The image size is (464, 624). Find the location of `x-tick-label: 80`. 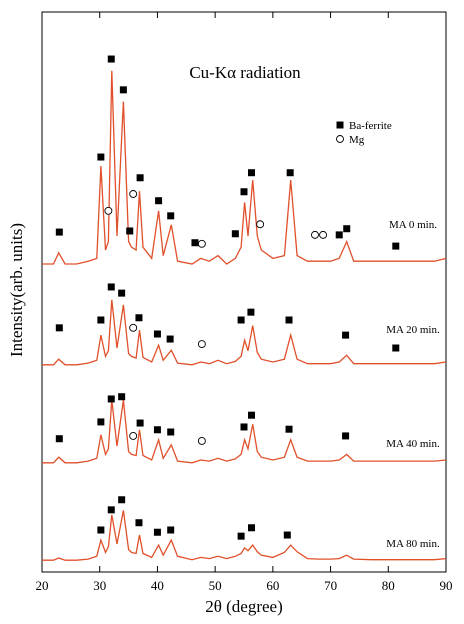

x-tick-label: 80 is located at coordinates (388, 585).